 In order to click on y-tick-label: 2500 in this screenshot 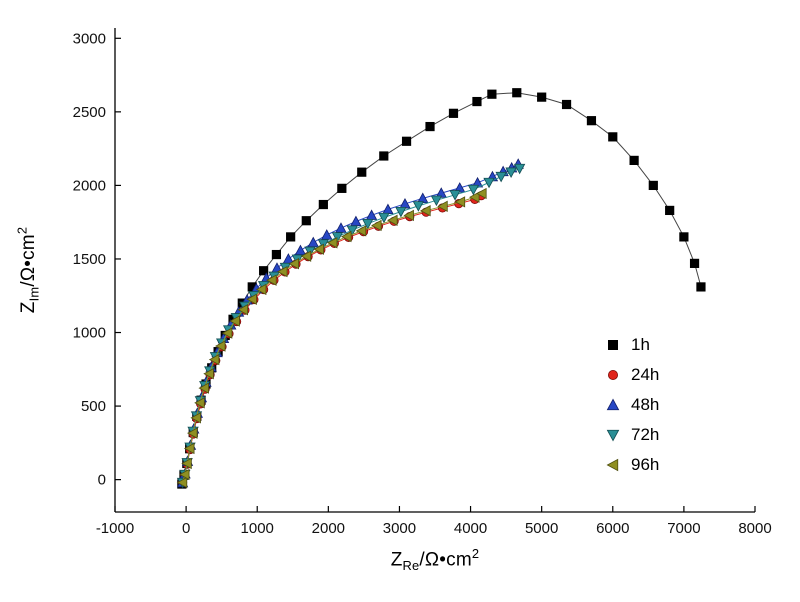, I will do `click(89, 112)`.